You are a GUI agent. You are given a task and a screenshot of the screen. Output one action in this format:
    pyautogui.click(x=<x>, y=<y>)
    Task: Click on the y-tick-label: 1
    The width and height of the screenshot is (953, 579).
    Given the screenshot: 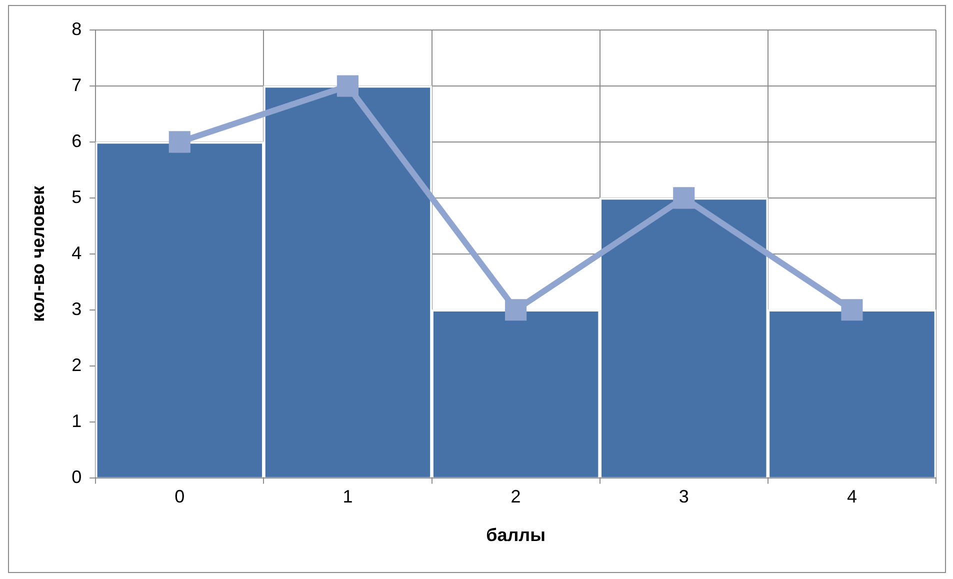 What is the action you would take?
    pyautogui.click(x=77, y=420)
    